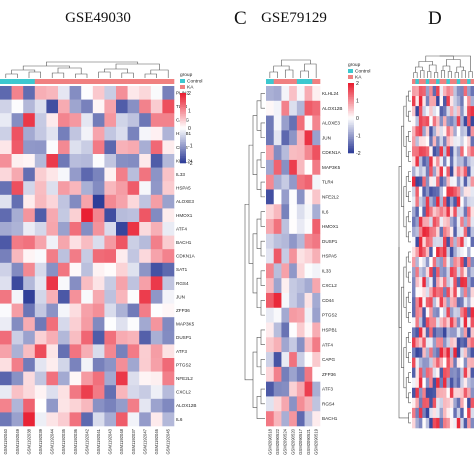 This screenshot has width=474, height=474. I want to click on legend-entry: Control, so click(194, 82).